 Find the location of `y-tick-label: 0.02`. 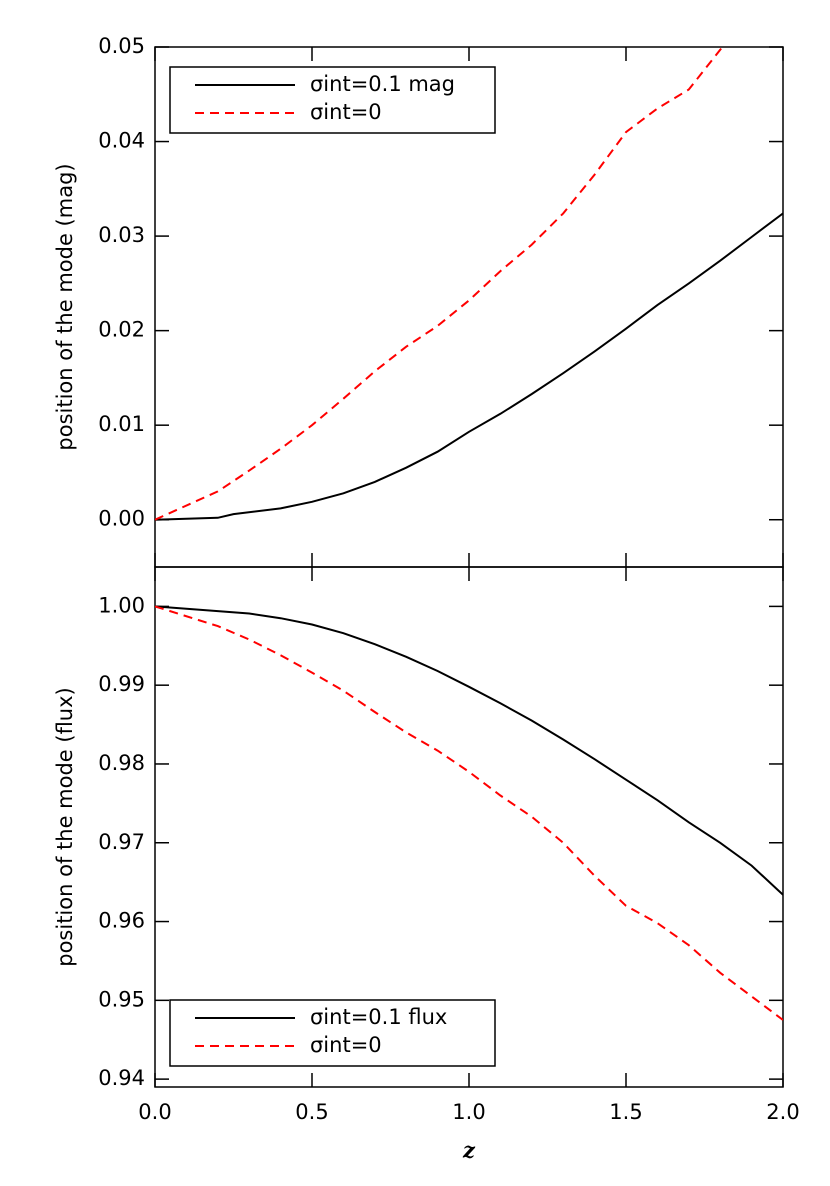

y-tick-label: 0.02 is located at coordinates (121, 330).